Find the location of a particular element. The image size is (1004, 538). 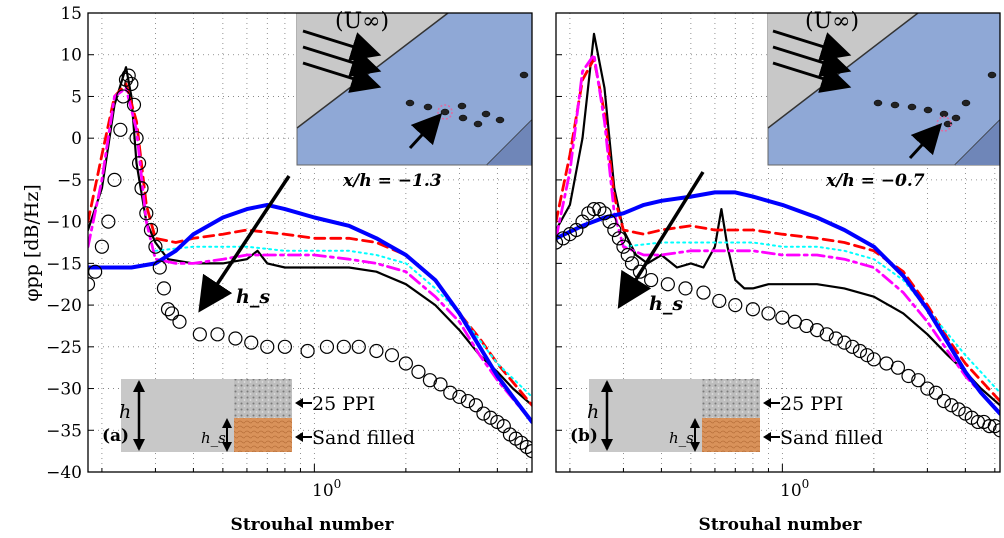

schematic-h-label-b: h is located at coordinates (593, 412).